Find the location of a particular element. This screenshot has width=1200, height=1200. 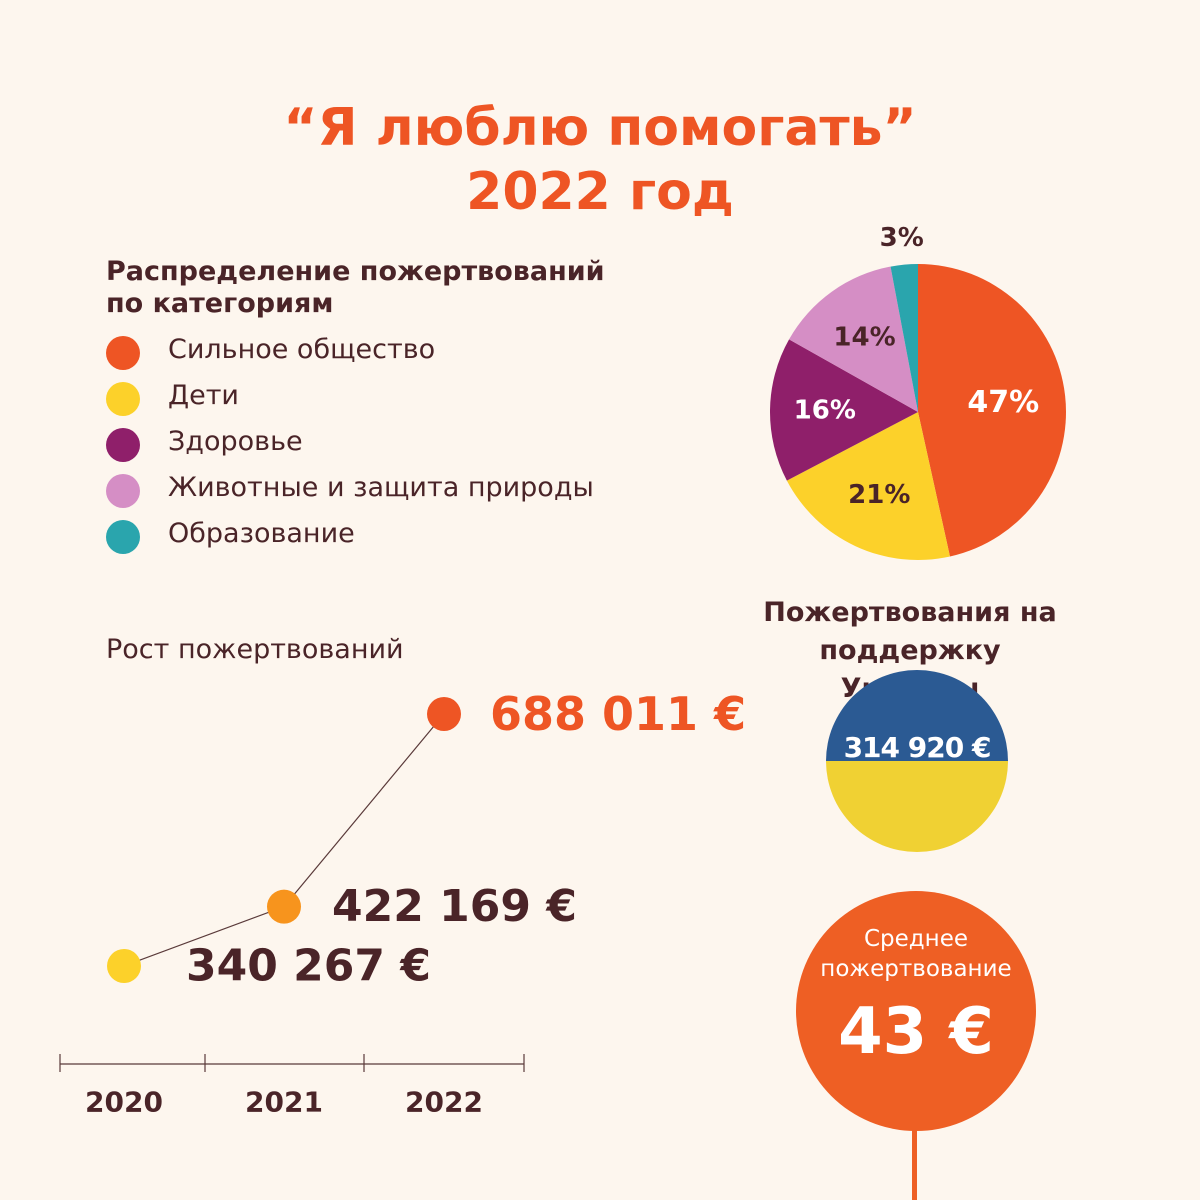

average-donation-circle is located at coordinates (916, 1011).